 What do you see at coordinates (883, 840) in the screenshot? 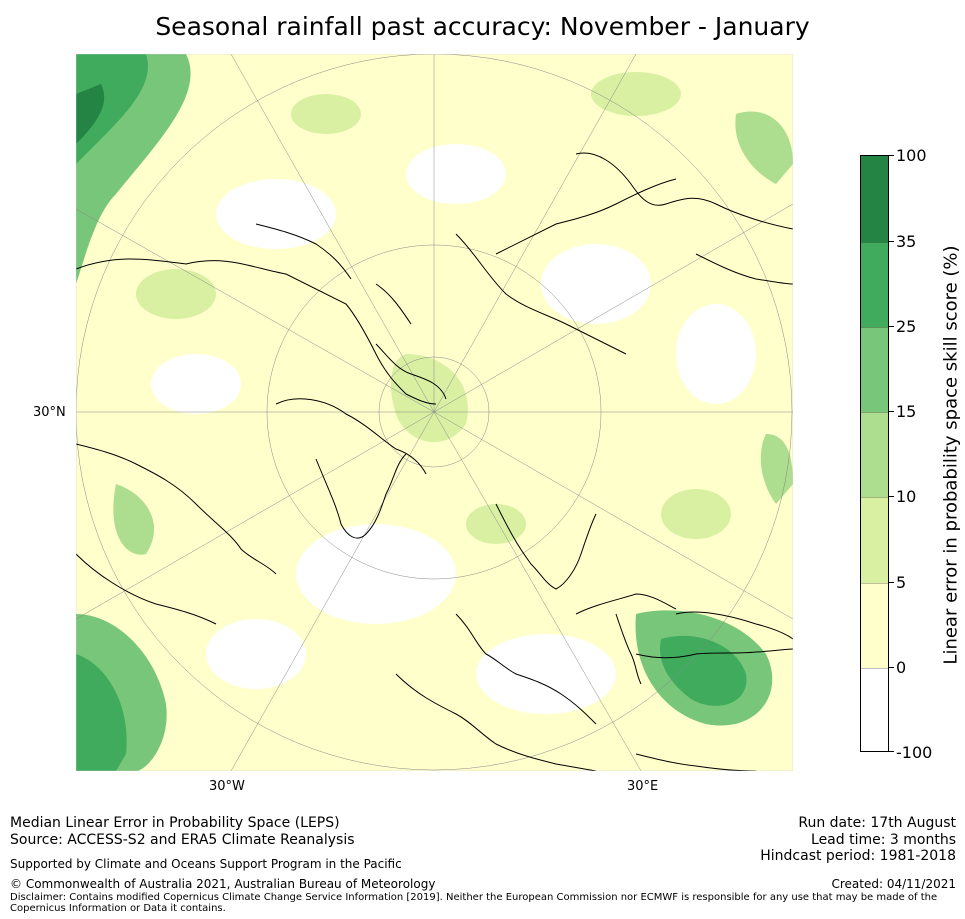
I see `lead-time: Lead time: 3 months` at bounding box center [883, 840].